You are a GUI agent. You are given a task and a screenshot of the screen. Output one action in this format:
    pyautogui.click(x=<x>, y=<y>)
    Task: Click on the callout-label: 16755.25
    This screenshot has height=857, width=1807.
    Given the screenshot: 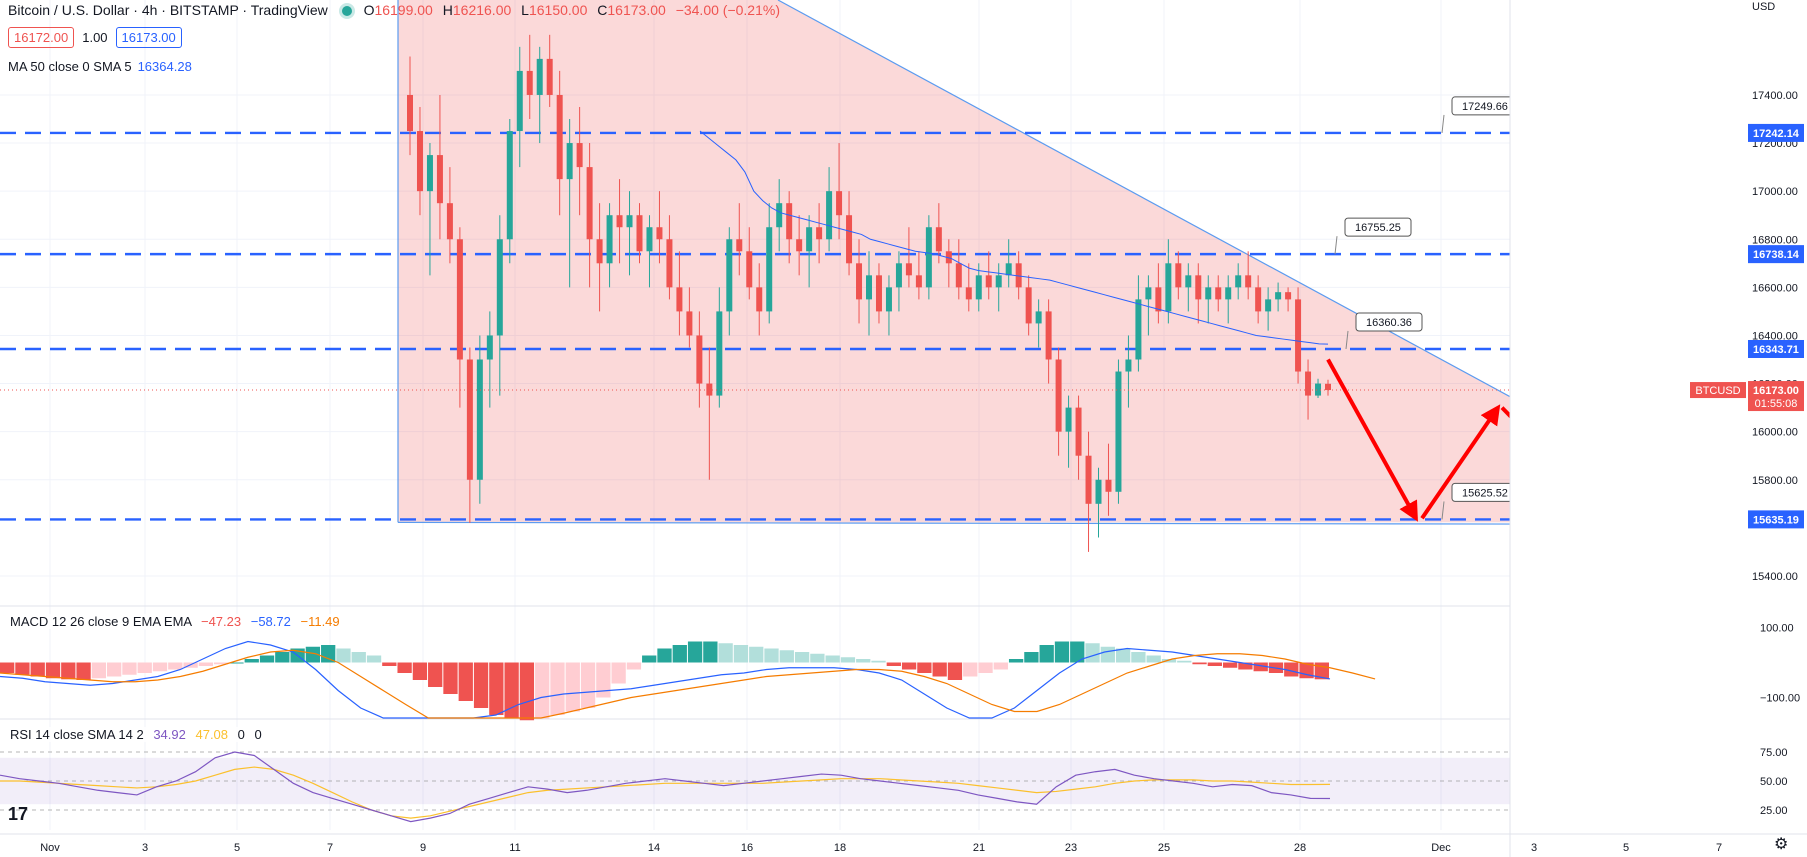 What is the action you would take?
    pyautogui.click(x=1378, y=228)
    